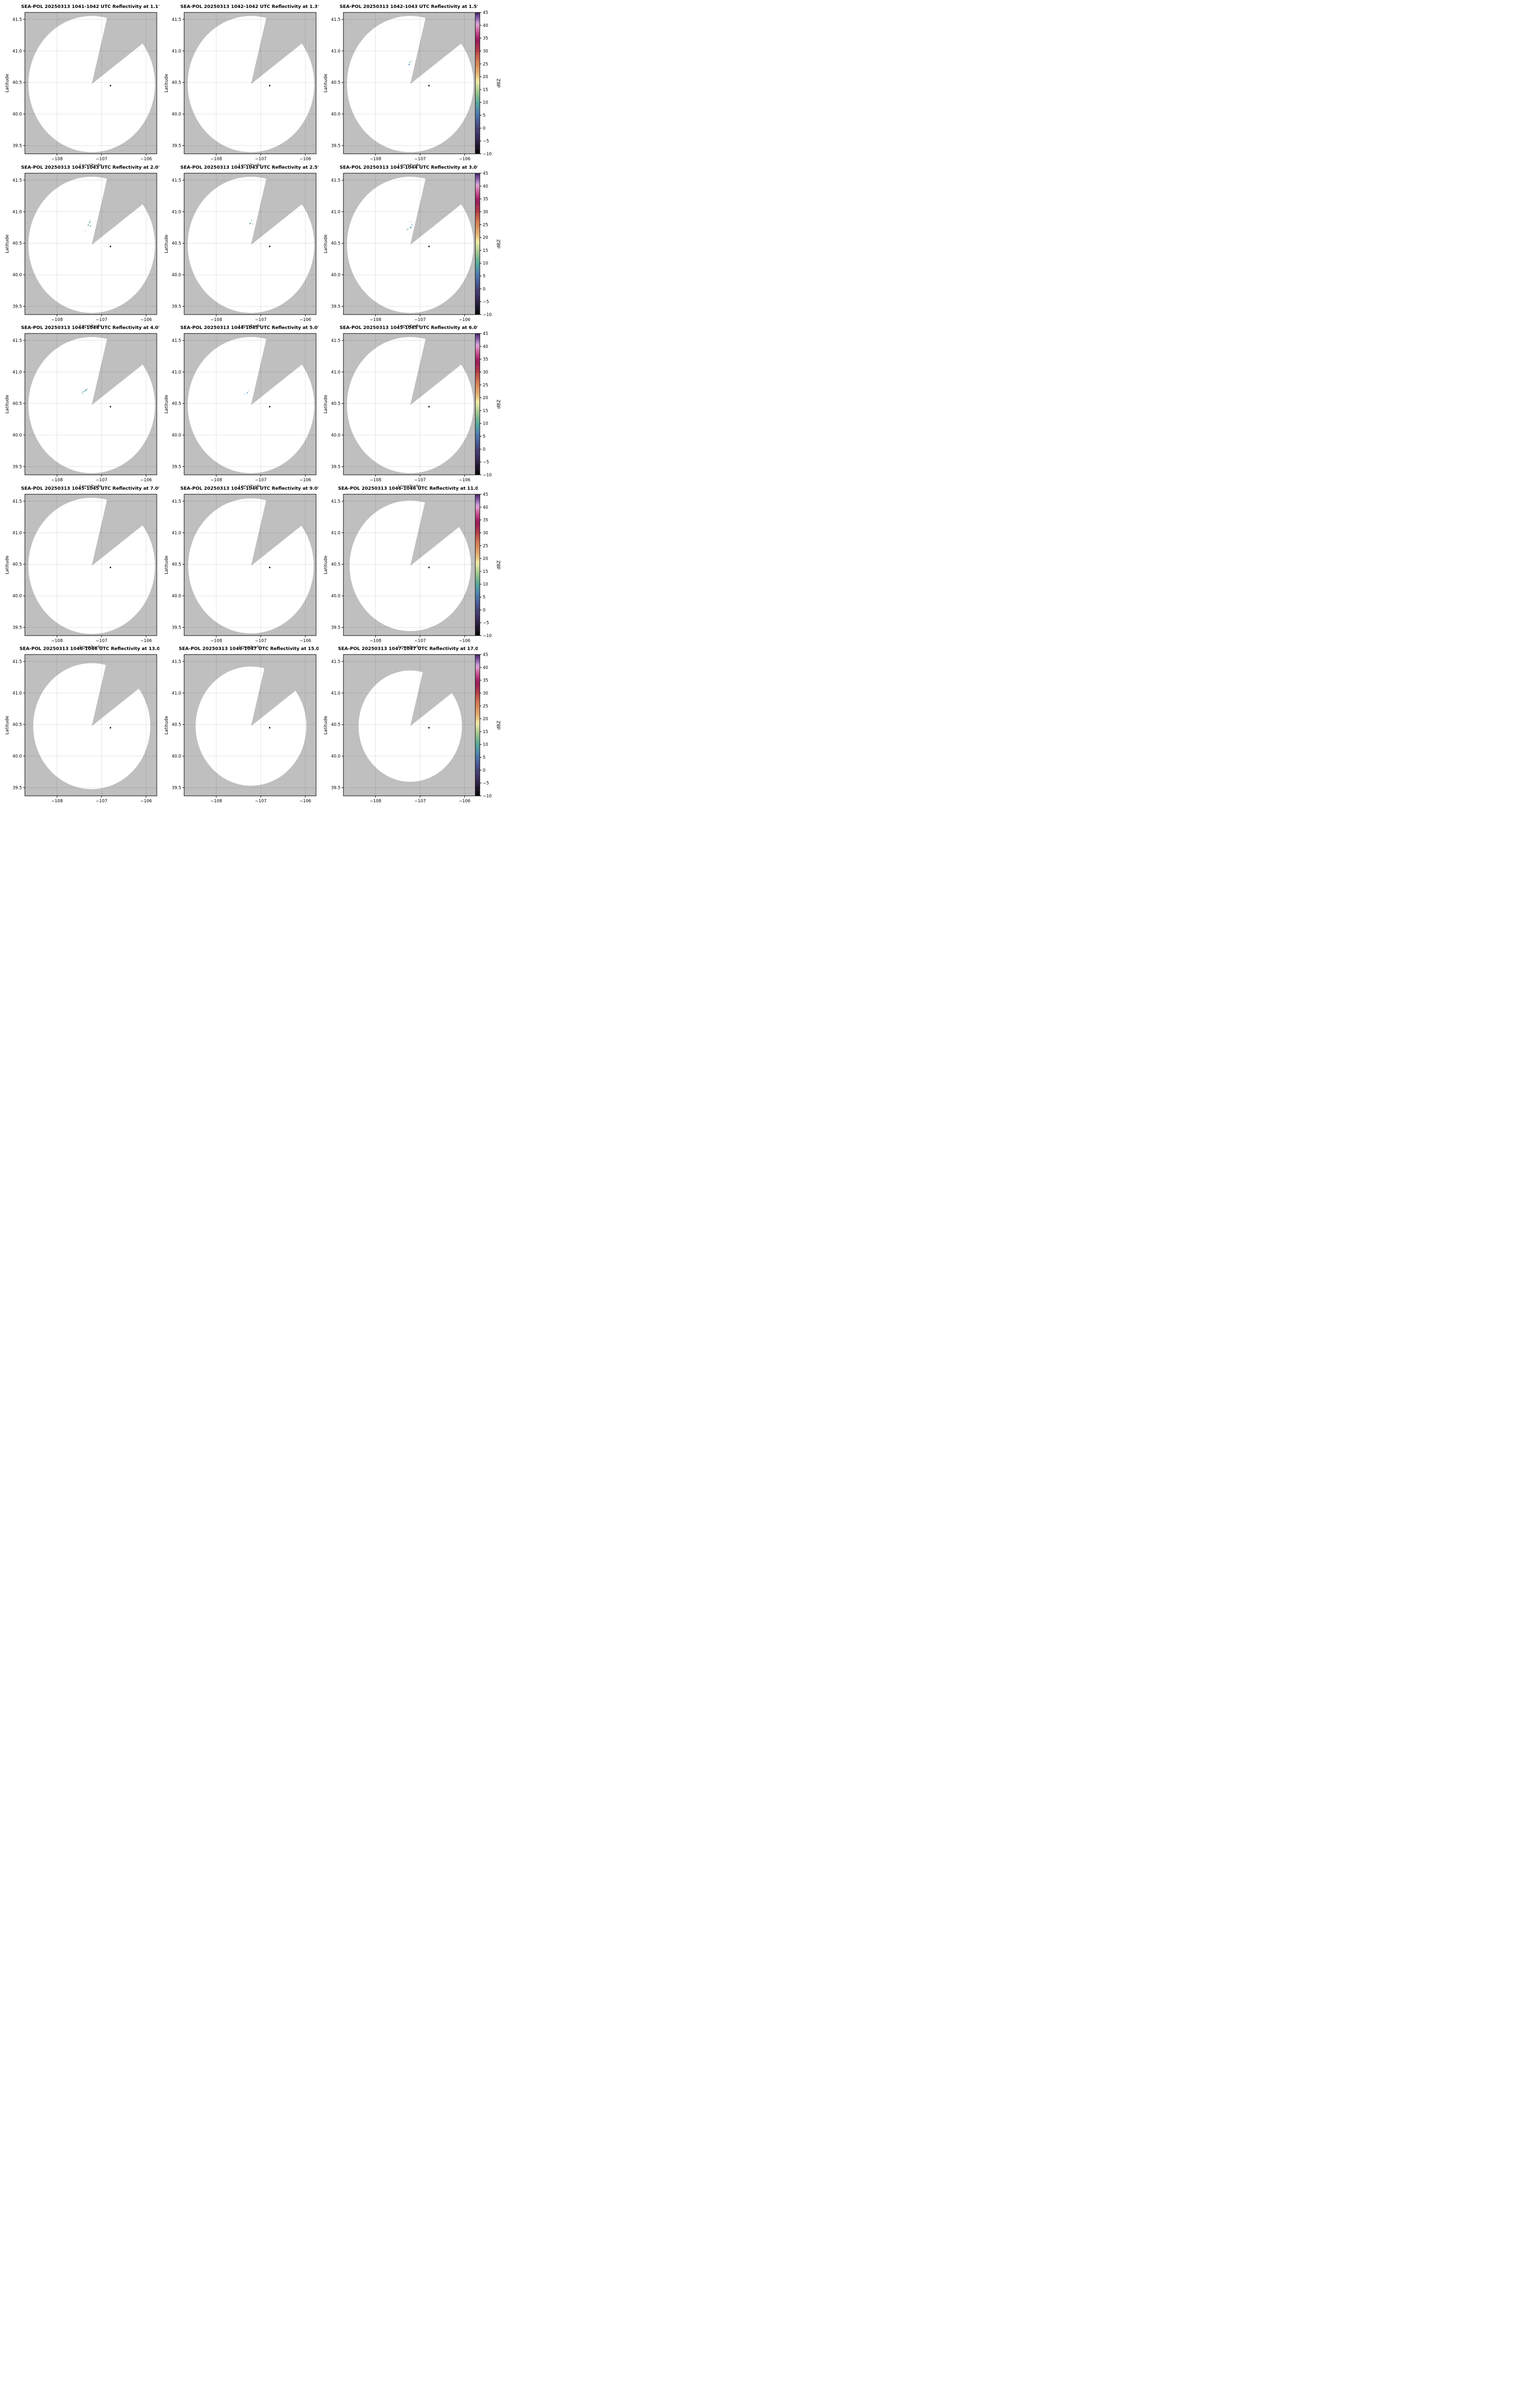 This screenshot has width=1517, height=2408. Describe the element at coordinates (481, 404) in the screenshot. I see `colorbar-ticks` at that location.